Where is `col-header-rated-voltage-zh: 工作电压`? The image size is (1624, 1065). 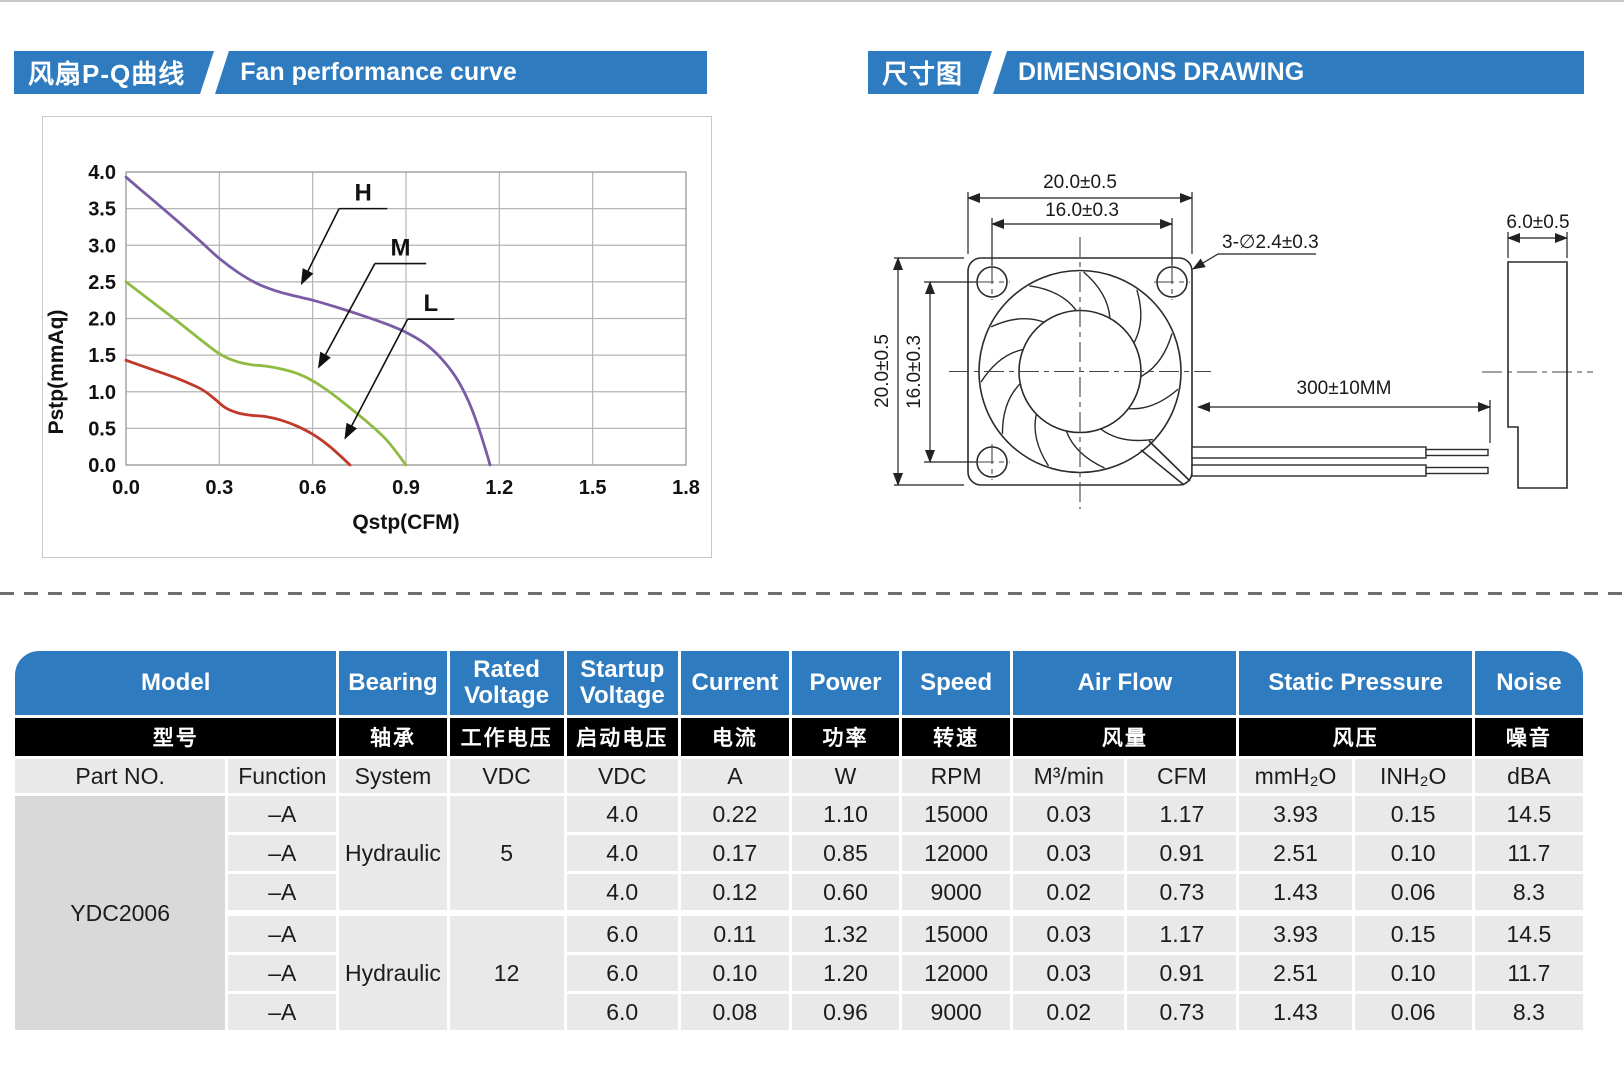 col-header-rated-voltage-zh: 工作电压 is located at coordinates (506, 737).